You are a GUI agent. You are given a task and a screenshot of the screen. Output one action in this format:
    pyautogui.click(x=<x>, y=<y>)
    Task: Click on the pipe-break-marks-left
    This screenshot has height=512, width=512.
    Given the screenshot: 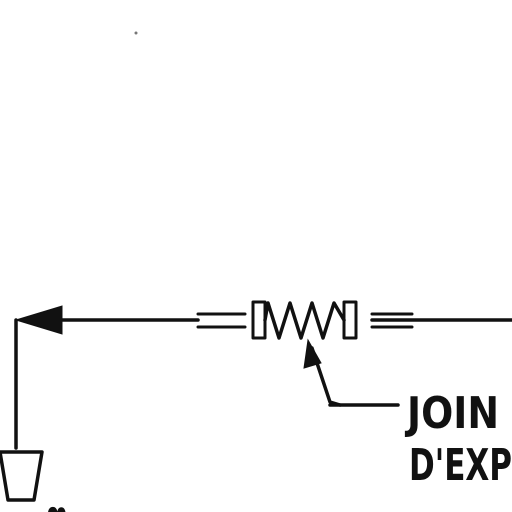 What is the action you would take?
    pyautogui.click(x=221, y=320)
    